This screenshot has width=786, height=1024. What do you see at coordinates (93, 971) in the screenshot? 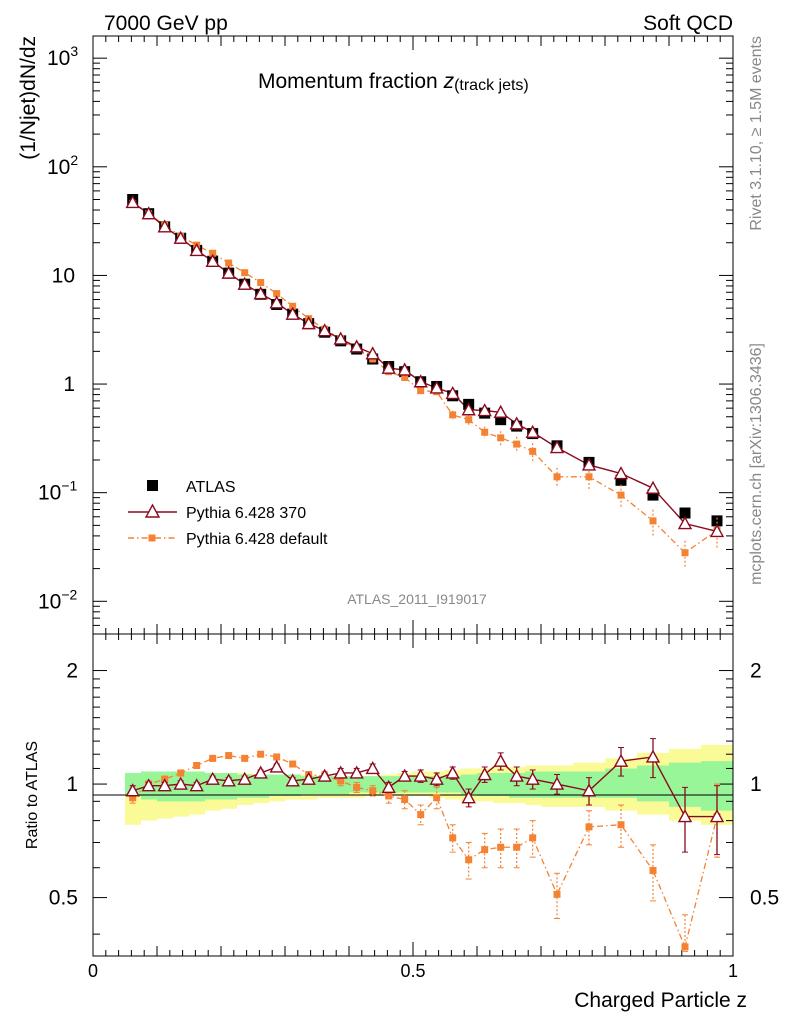
I see `x-tick-label: 0` at bounding box center [93, 971].